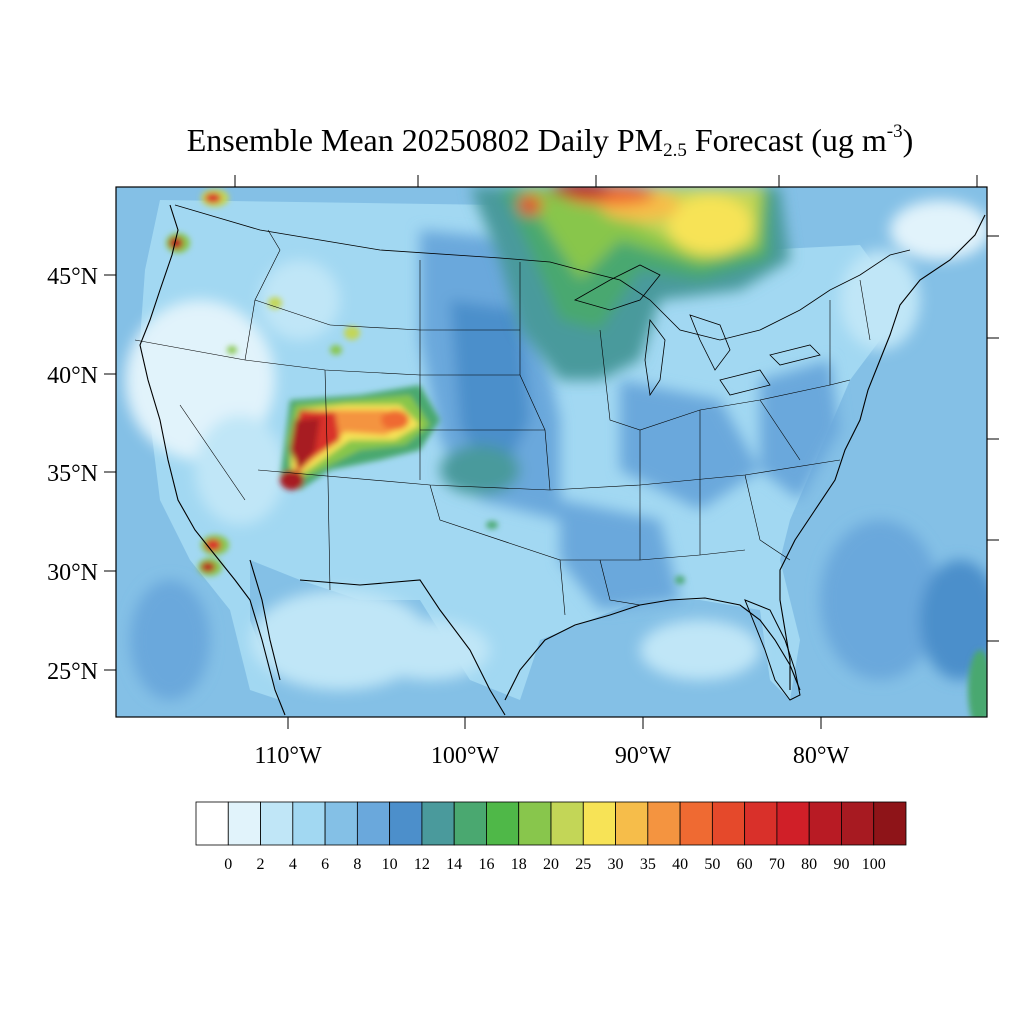  What do you see at coordinates (786, 140) in the screenshot?
I see `title-middle: Forecast (ug m` at bounding box center [786, 140].